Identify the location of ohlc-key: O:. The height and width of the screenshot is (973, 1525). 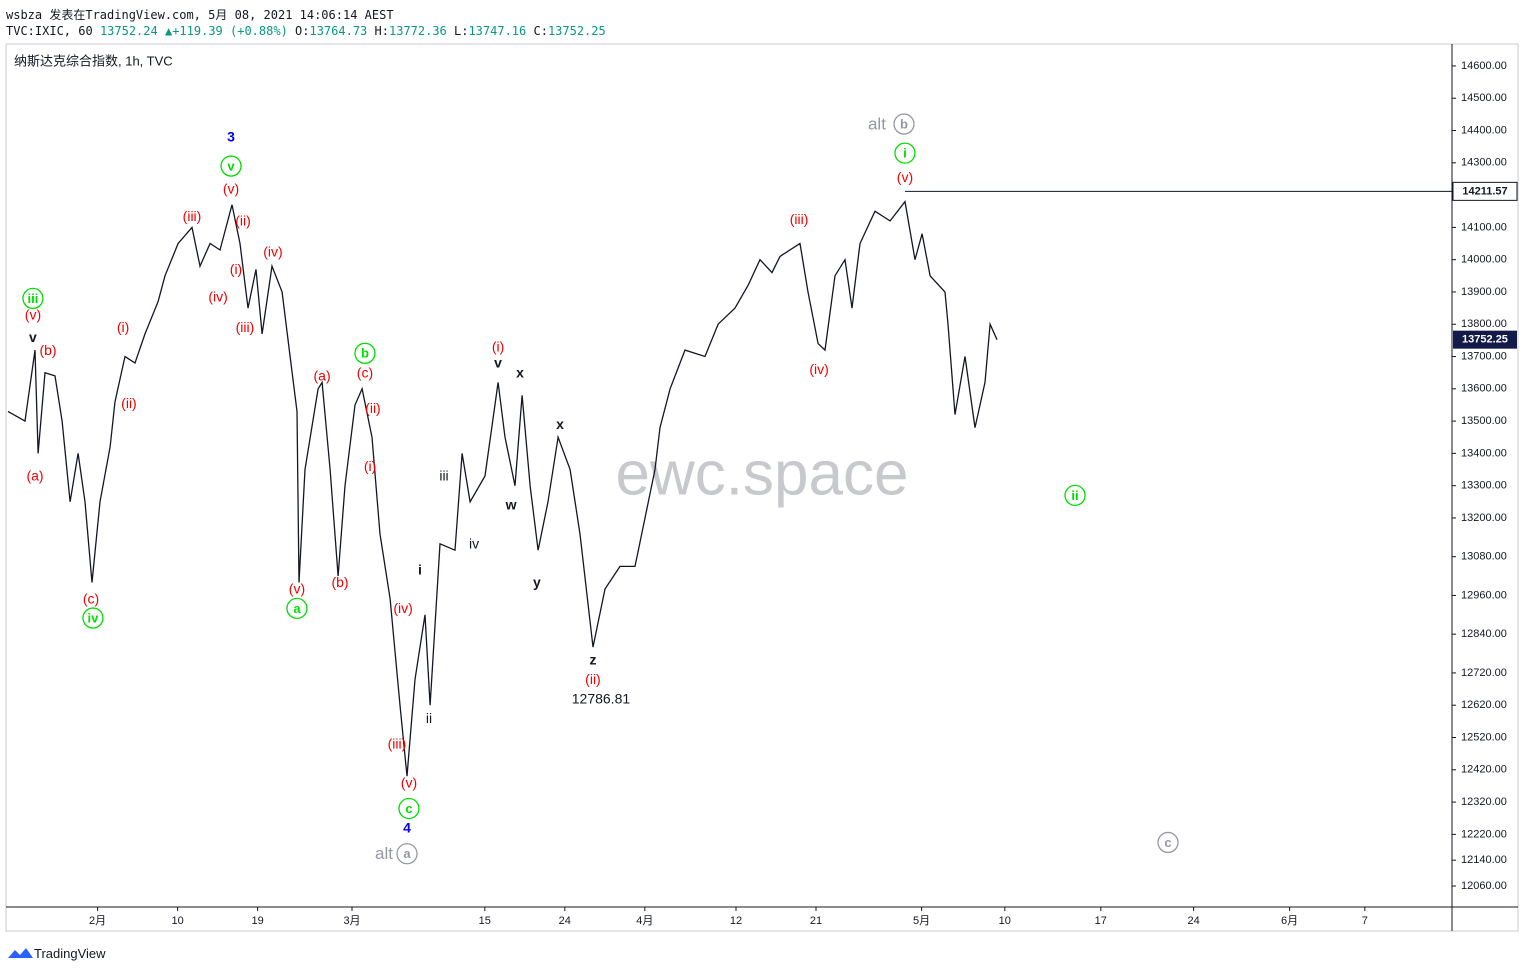
(302, 31).